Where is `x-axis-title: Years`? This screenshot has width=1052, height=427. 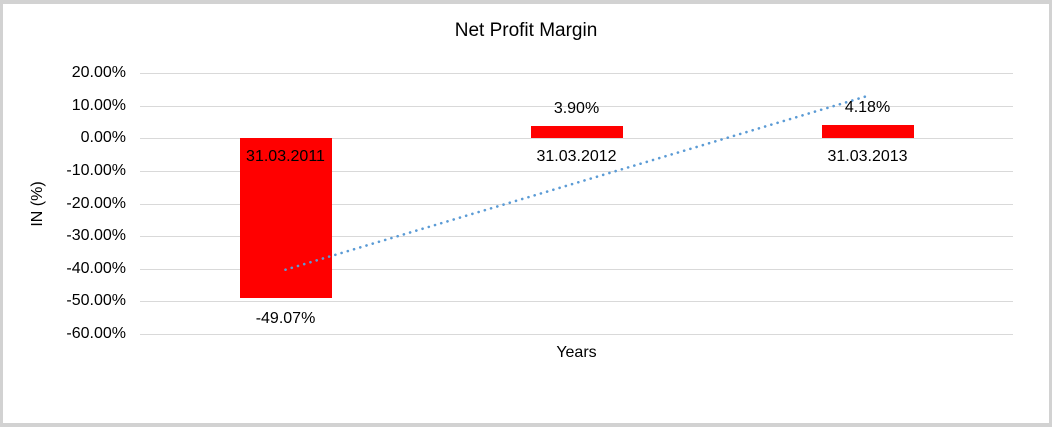
x-axis-title: Years is located at coordinates (576, 352).